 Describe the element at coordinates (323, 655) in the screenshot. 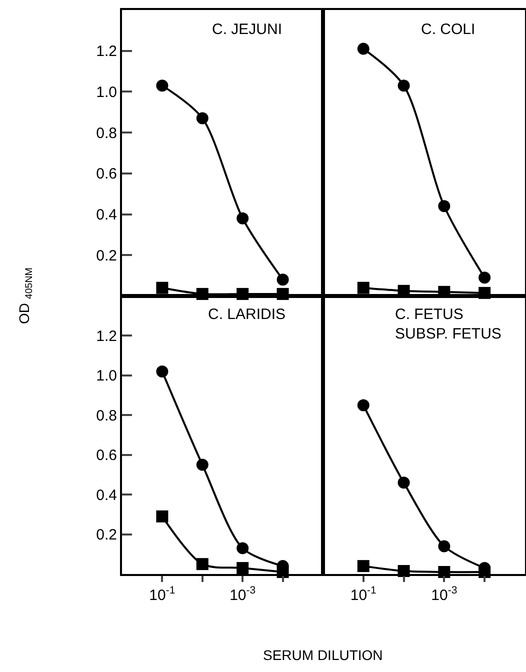

I see `x-axis-title: SERUM DILUTION` at that location.